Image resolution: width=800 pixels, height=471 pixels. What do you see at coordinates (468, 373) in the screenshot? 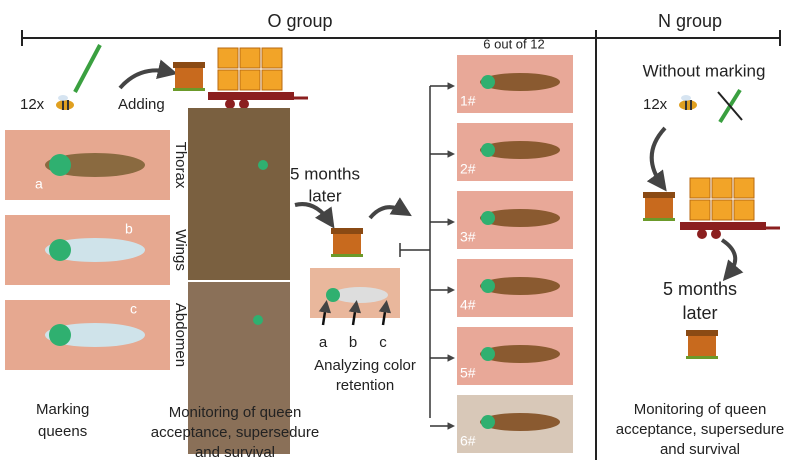
I see `queen-label: 5#` at bounding box center [468, 373].